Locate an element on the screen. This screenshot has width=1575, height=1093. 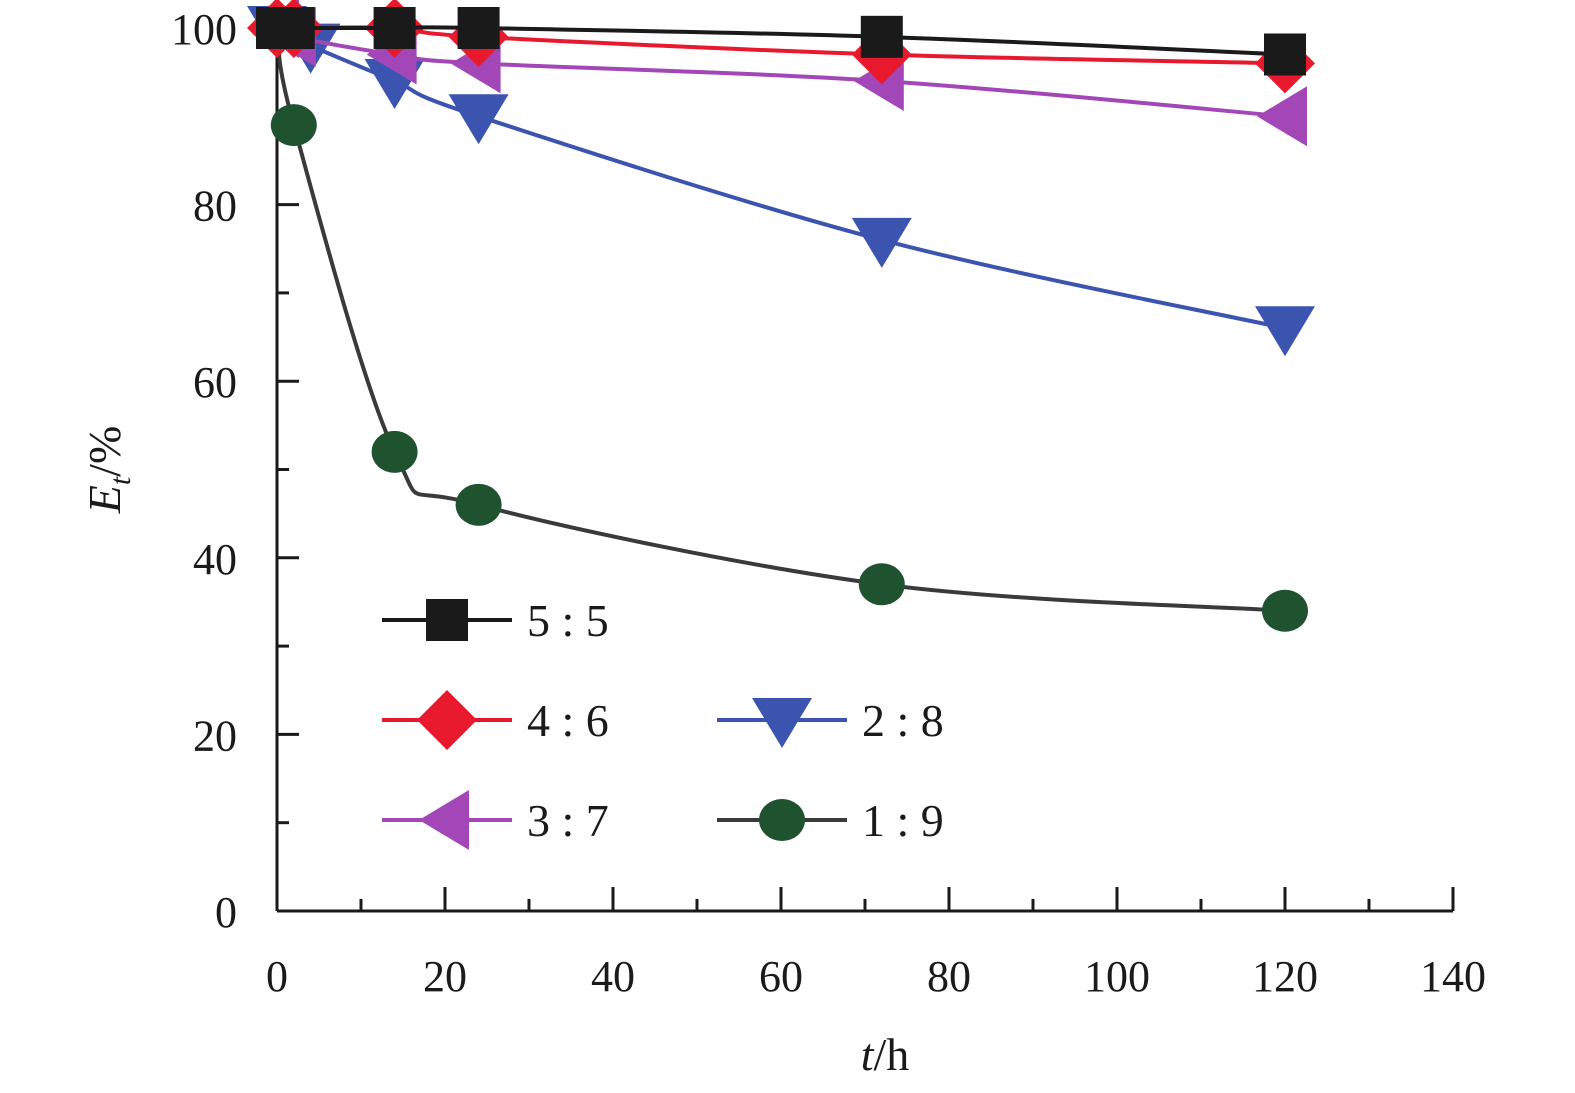
x-tick-label: 80 is located at coordinates (949, 976).